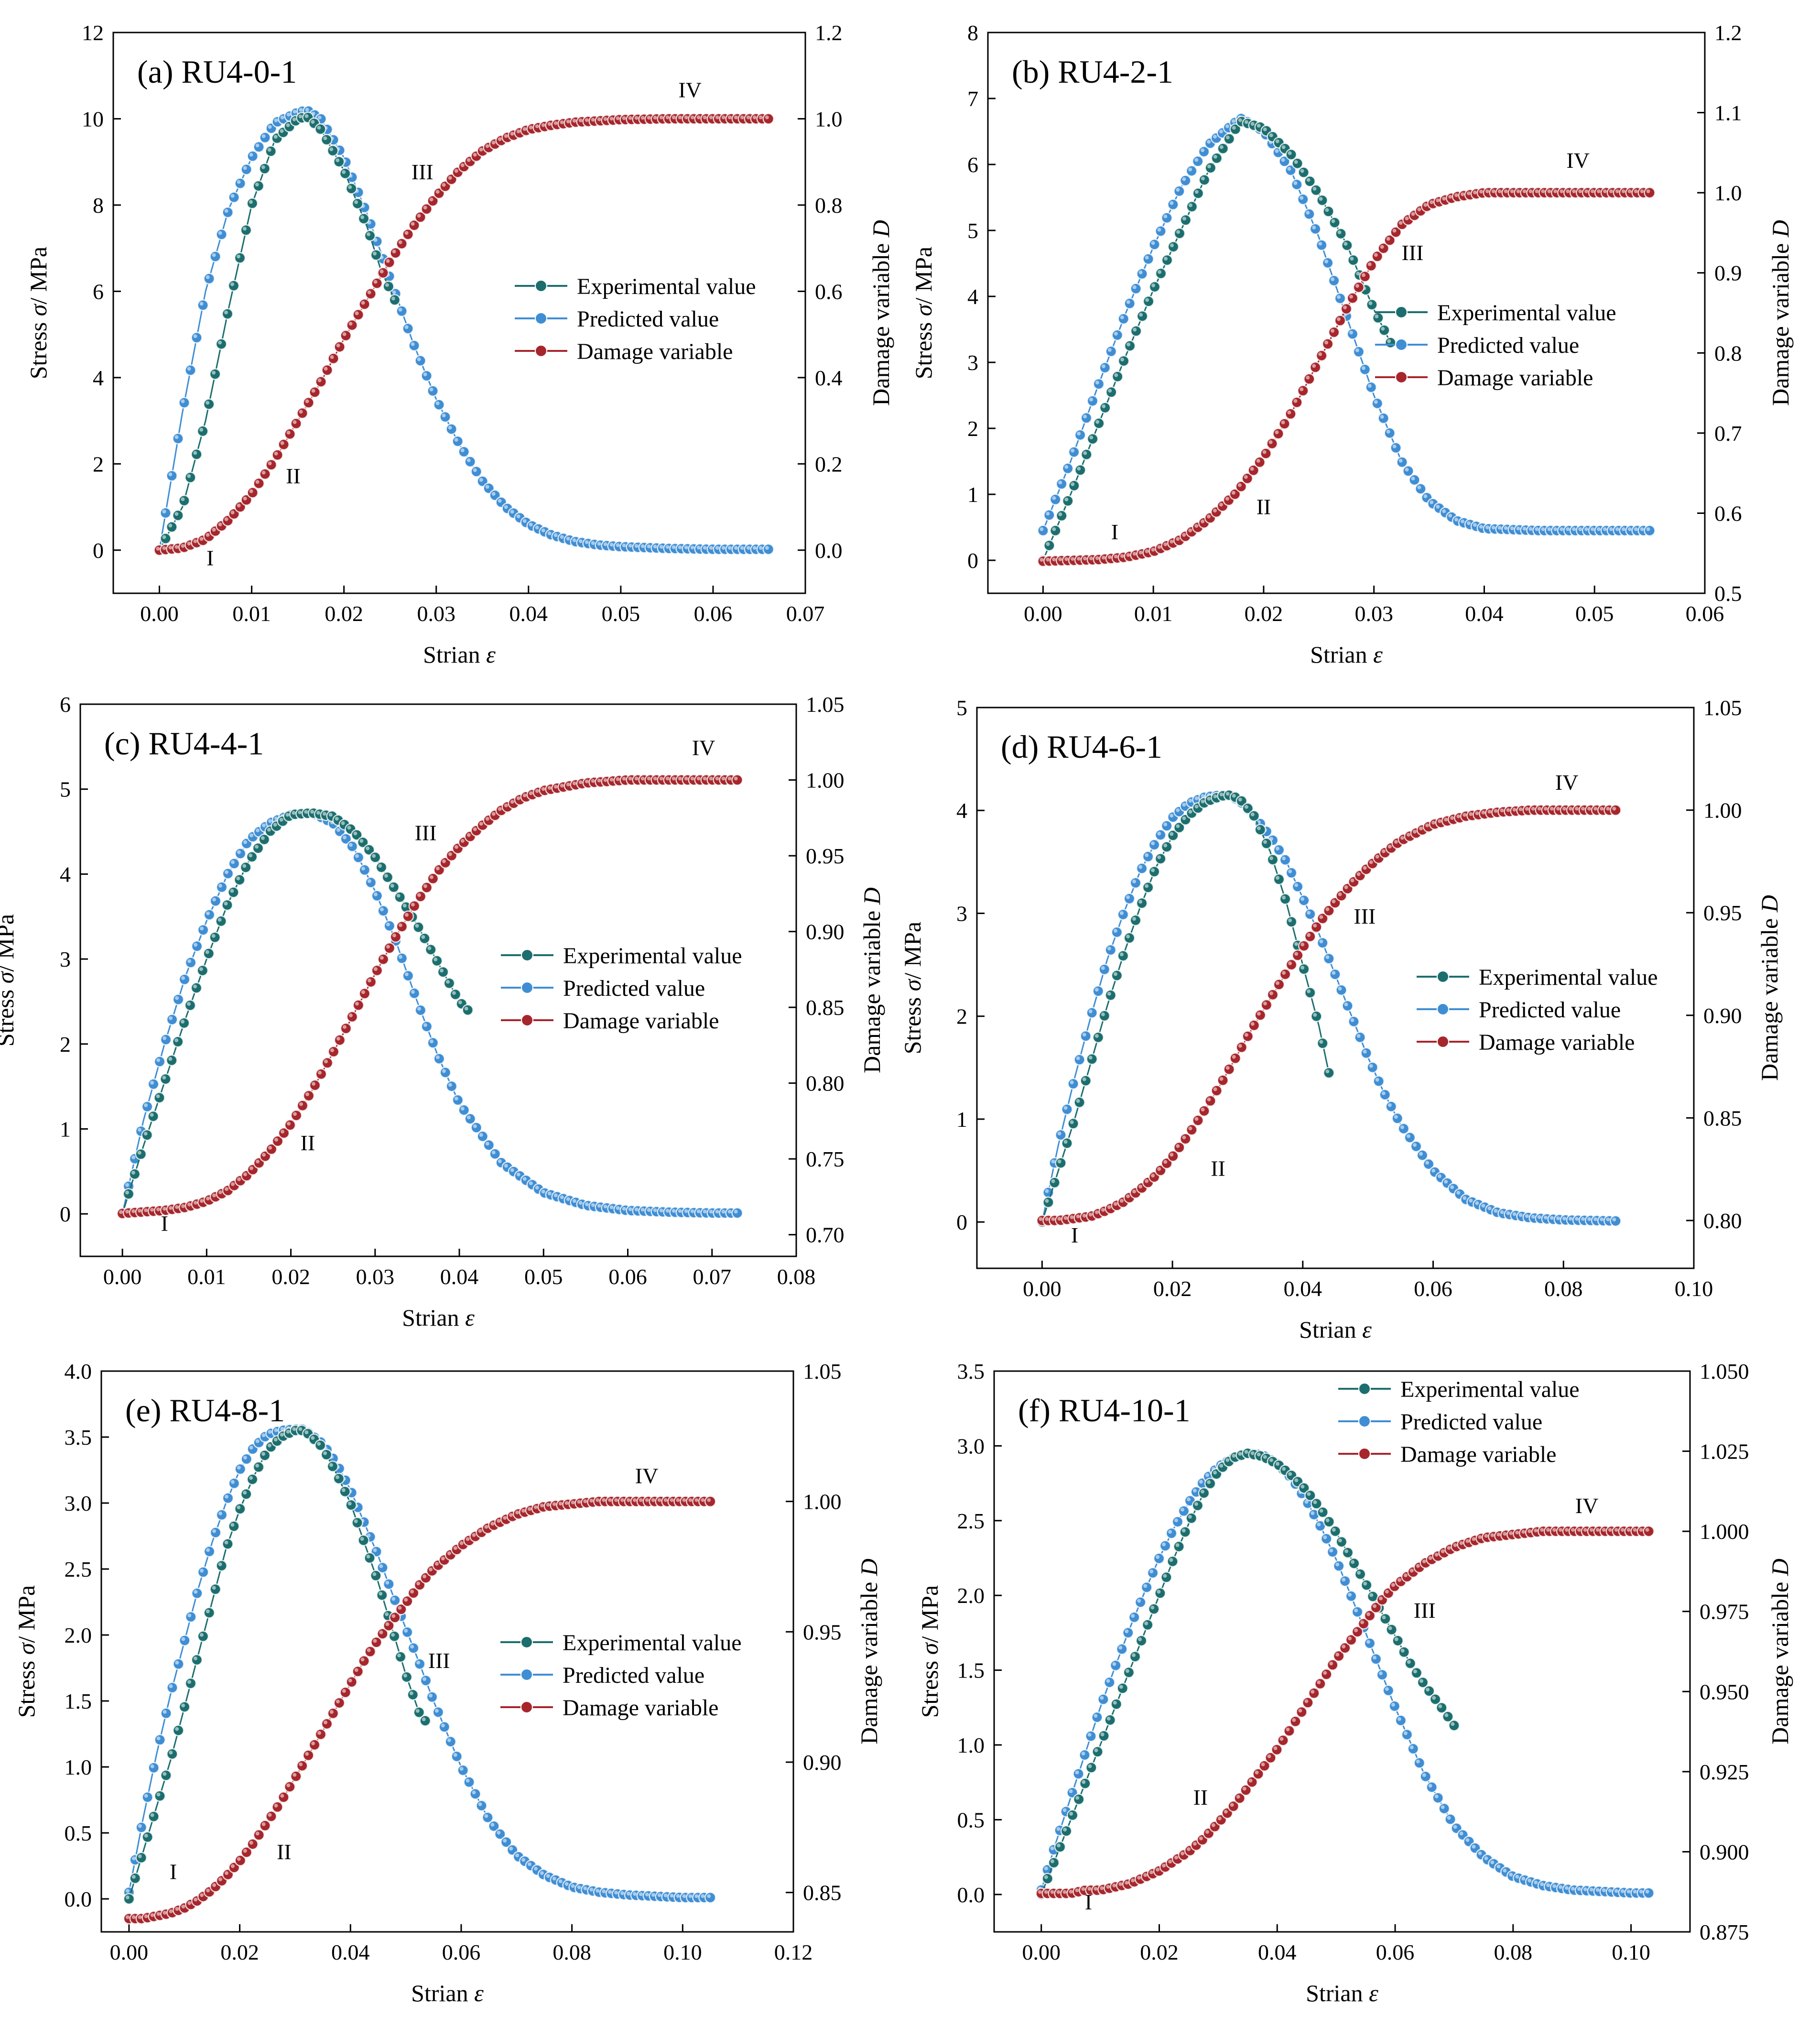 The image size is (1820, 2038). I want to click on y2-tick-label: 0.95, so click(822, 1632).